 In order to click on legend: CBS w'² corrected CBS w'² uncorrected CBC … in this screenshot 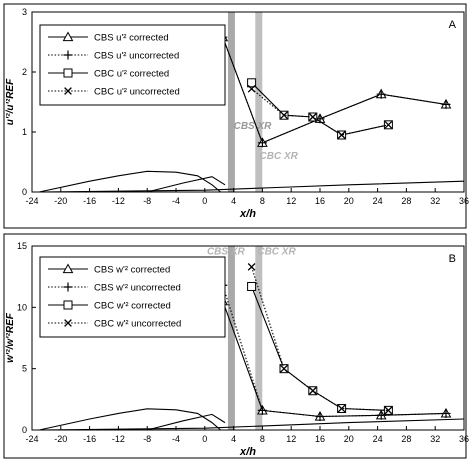, I will do `click(132, 297)`.